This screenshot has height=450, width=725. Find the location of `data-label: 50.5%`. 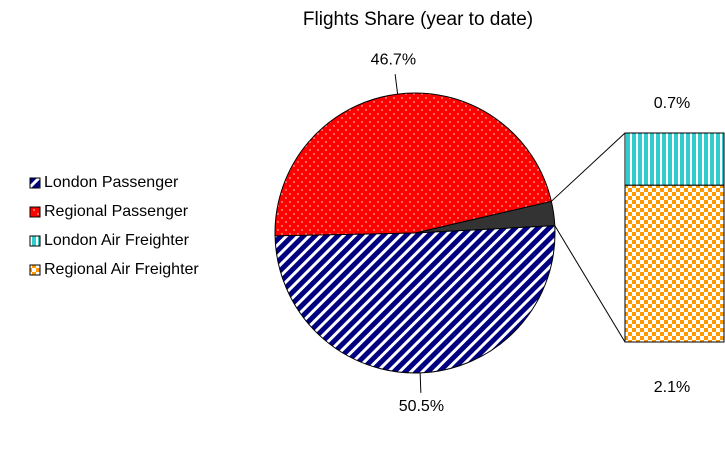

data-label: 50.5% is located at coordinates (421, 406).